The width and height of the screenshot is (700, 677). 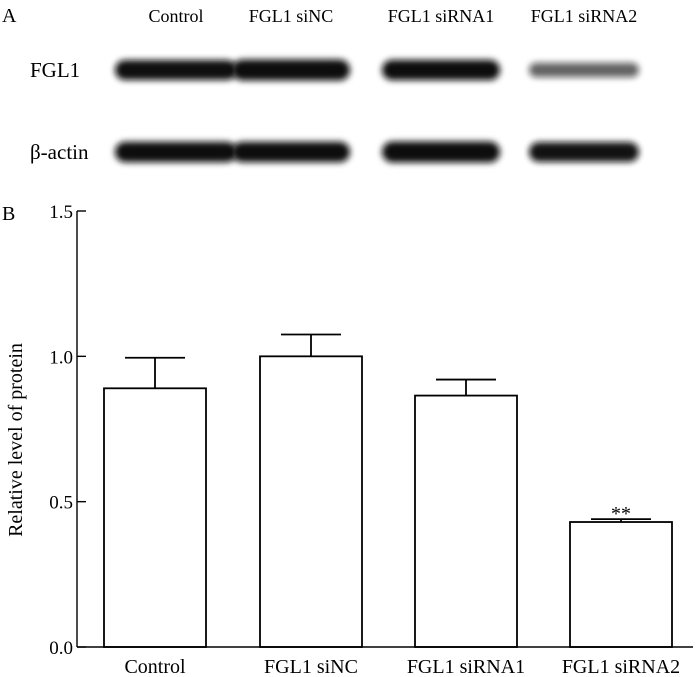 What do you see at coordinates (441, 16) in the screenshot?
I see `lane-label: FGL1 siRNA1` at bounding box center [441, 16].